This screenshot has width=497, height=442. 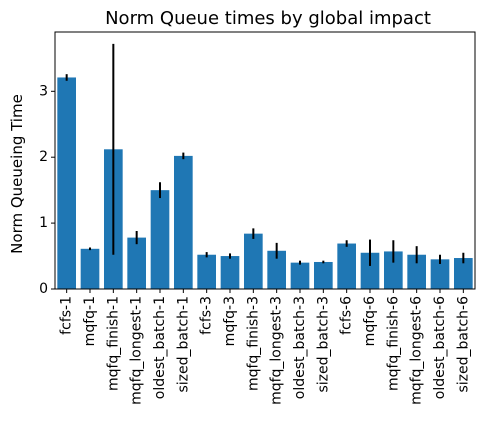 What do you see at coordinates (393, 343) in the screenshot?
I see `x-tick-label-mqfq_finish-6: mqfq_finish-6` at bounding box center [393, 343].